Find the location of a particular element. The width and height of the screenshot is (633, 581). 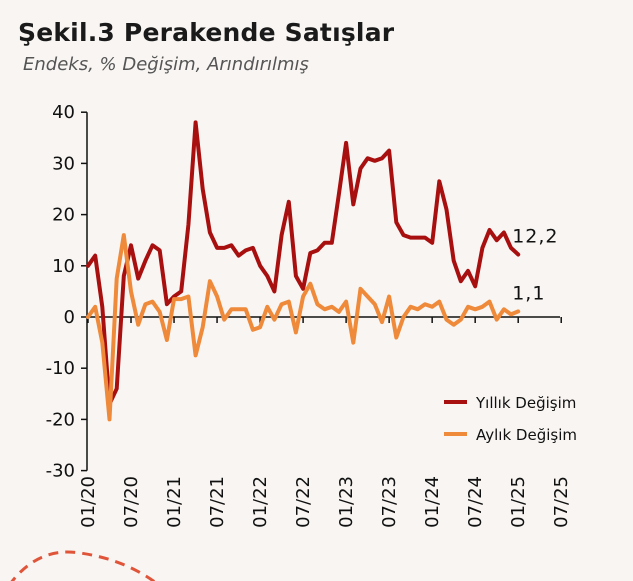

x-tick-label: 07/21 is located at coordinates (217, 502).